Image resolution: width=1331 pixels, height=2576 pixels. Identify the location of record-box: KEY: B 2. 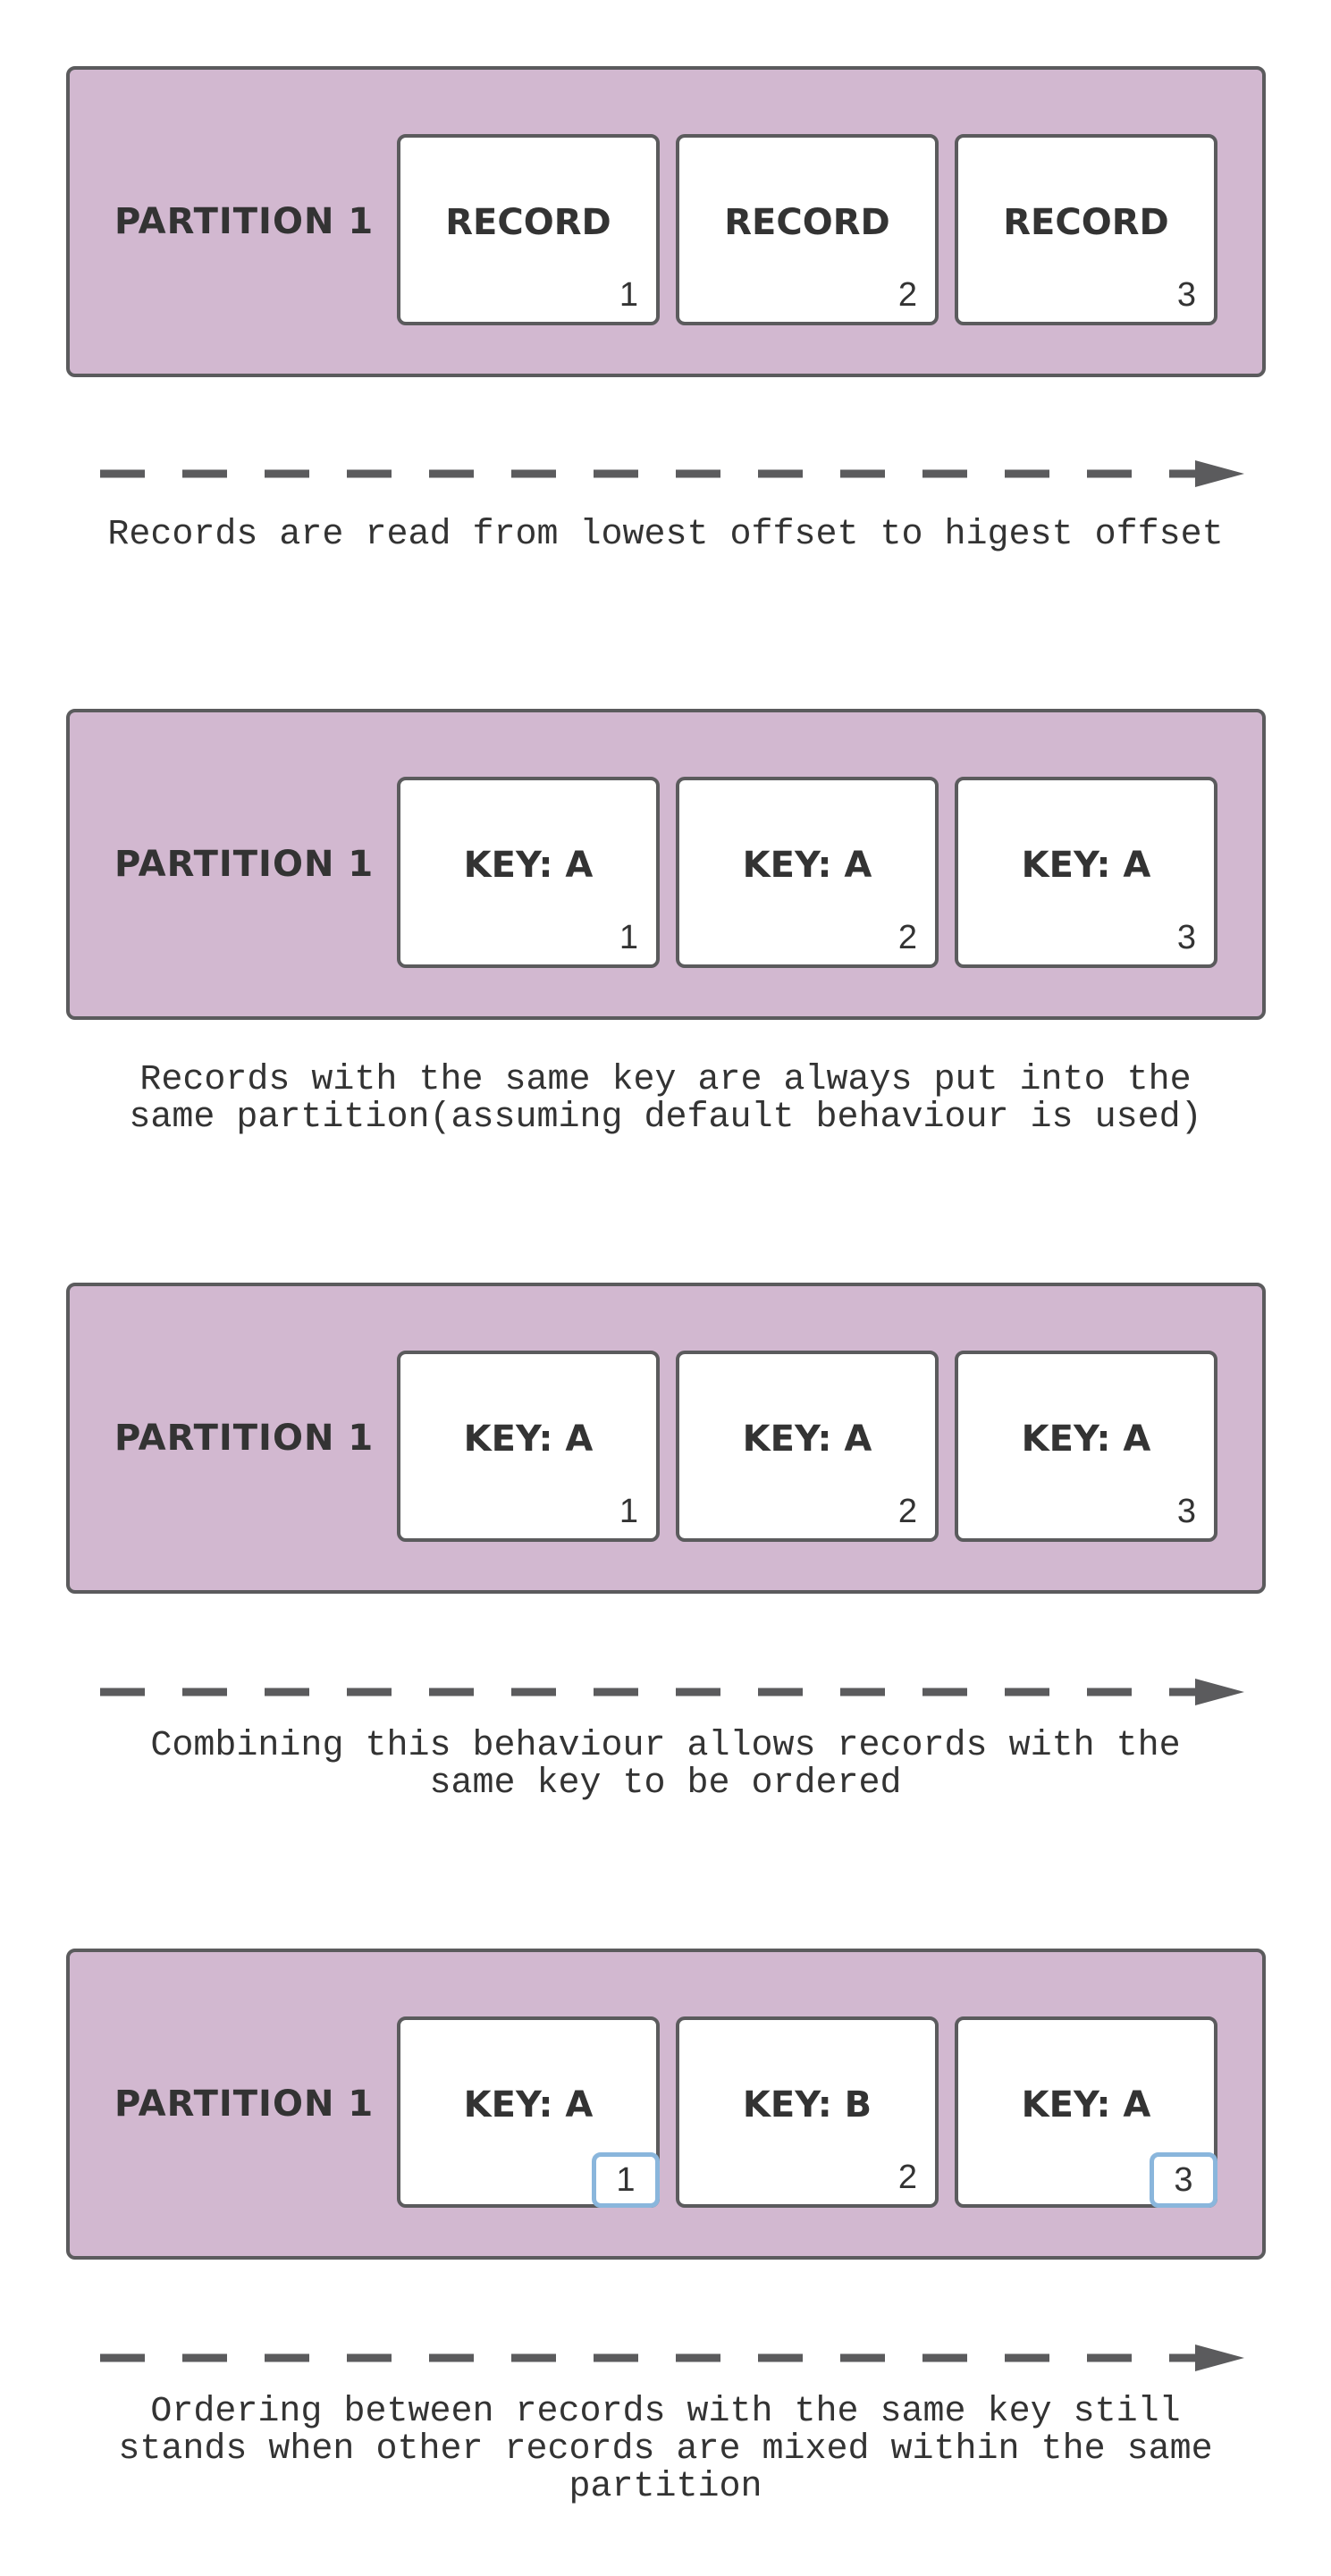
(807, 2112).